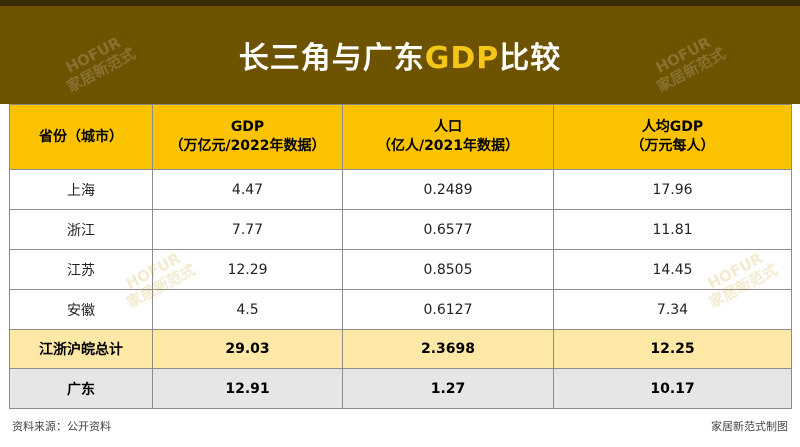 The width and height of the screenshot is (800, 447). What do you see at coordinates (247, 388) in the screenshot?
I see `cell-gdp: 12.91` at bounding box center [247, 388].